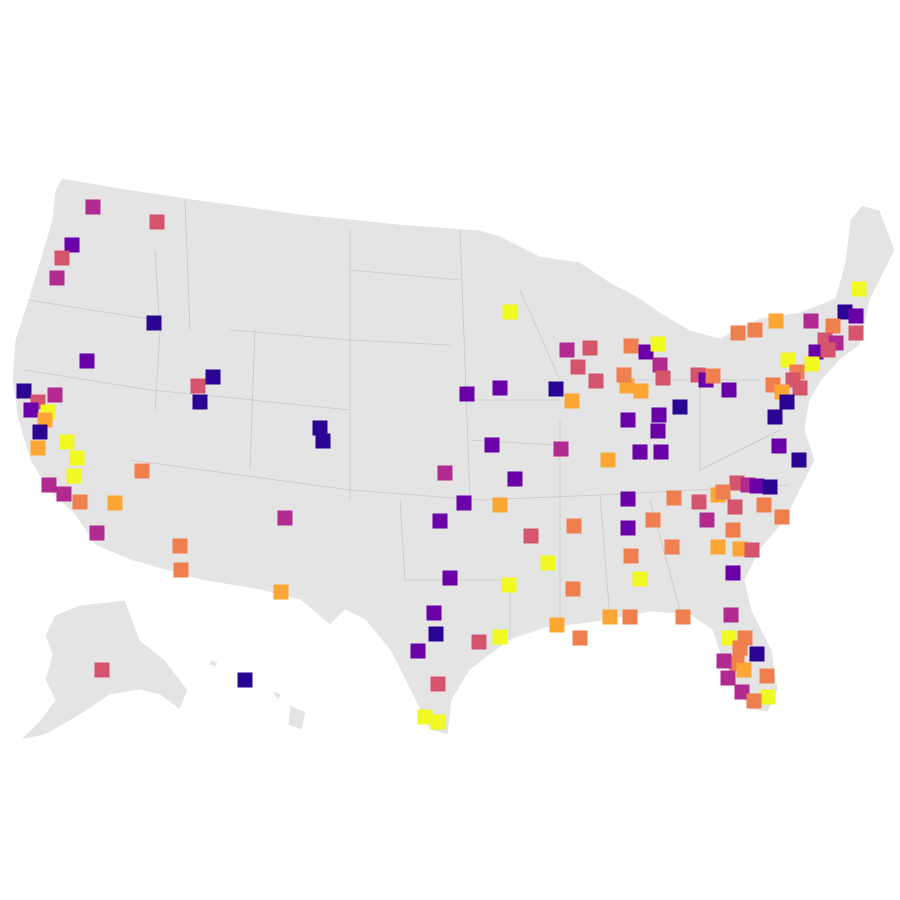  What do you see at coordinates (257, 695) in the screenshot?
I see `hawaii` at bounding box center [257, 695].